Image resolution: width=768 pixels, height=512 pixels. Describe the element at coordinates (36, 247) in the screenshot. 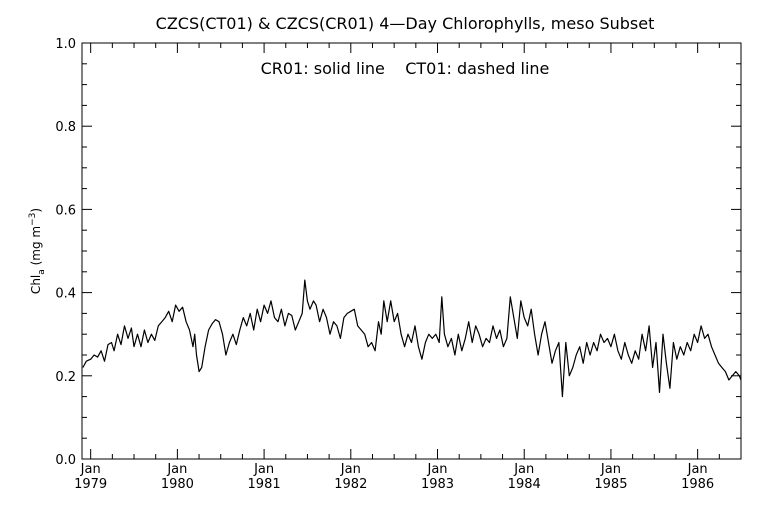

I see `y-axis-label-unit: (mg m` at that location.